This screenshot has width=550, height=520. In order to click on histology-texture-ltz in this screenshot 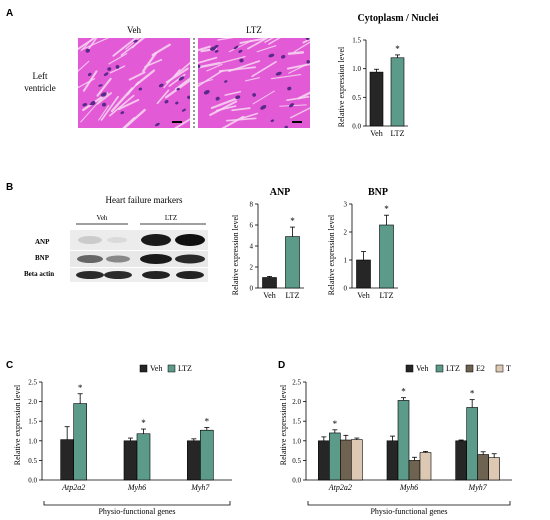, I will do `click(254, 83)`.